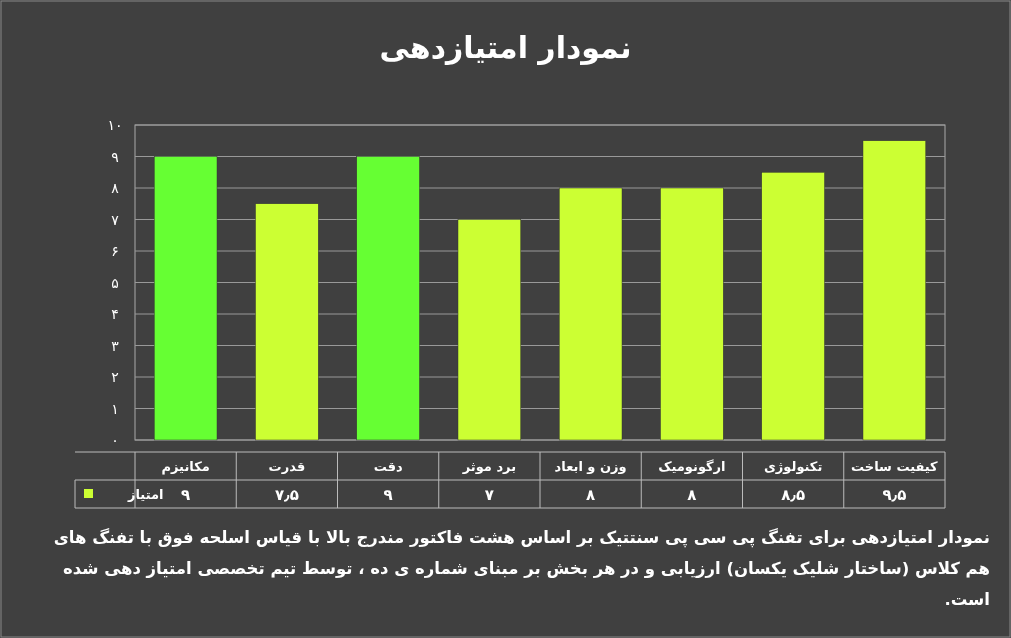 This screenshot has width=1011, height=638. What do you see at coordinates (115, 345) in the screenshot?
I see `y-tick-label: ۳` at bounding box center [115, 345].